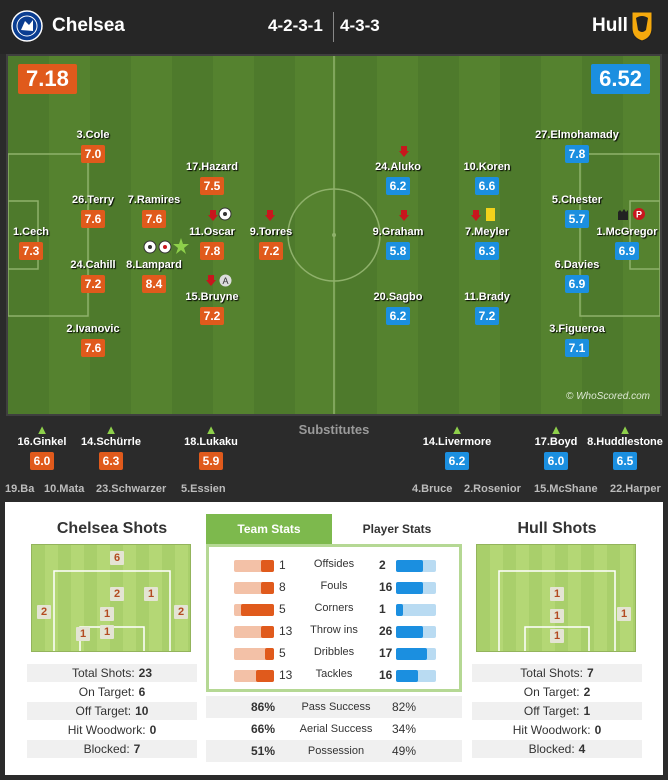 This screenshot has height=780, width=668. Describe the element at coordinates (398, 243) in the screenshot. I see `player-graham: 9.Graham 5.8` at that location.